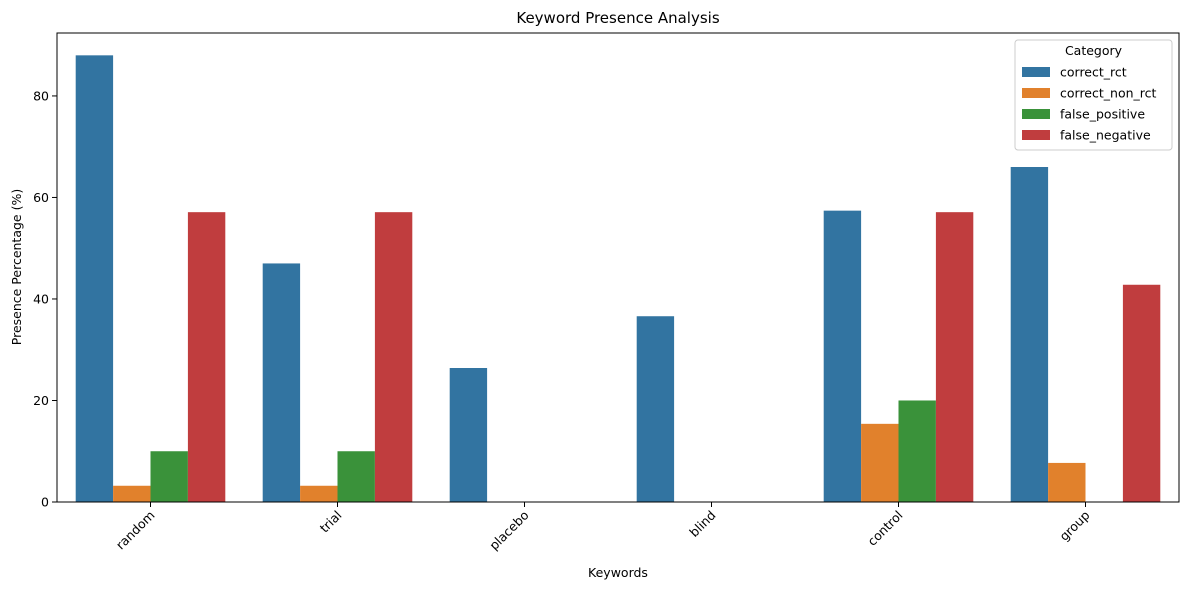  Describe the element at coordinates (94, 278) in the screenshot. I see `bar-correct_rct-random` at that location.